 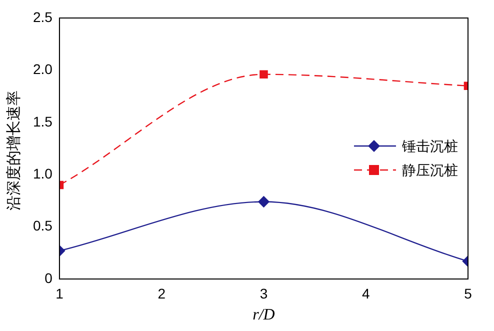 I want to click on y-tick-label: 0, so click(x=48, y=278).